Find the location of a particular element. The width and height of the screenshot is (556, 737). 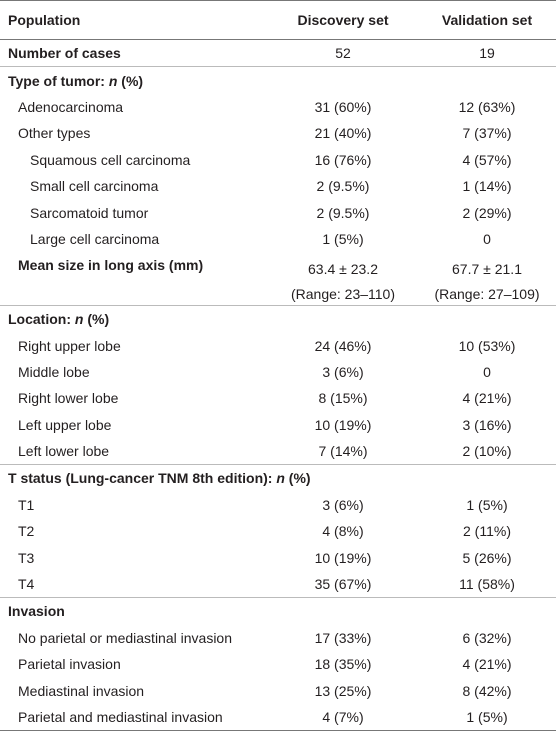

text-part: 63.4 ± 23.2 is located at coordinates (343, 269).